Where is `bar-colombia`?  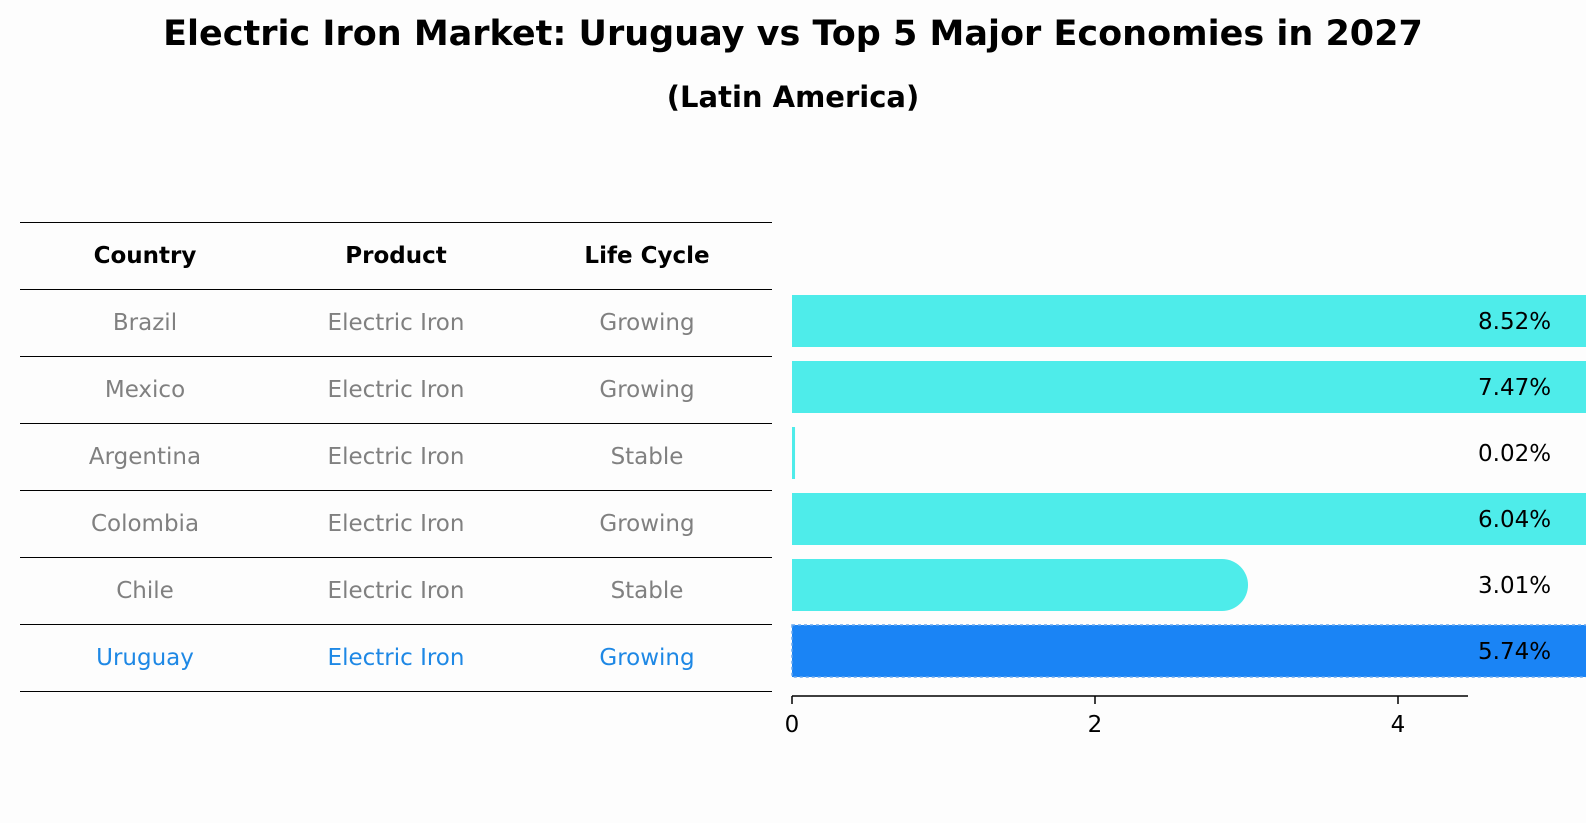
bar-colombia is located at coordinates (1189, 519).